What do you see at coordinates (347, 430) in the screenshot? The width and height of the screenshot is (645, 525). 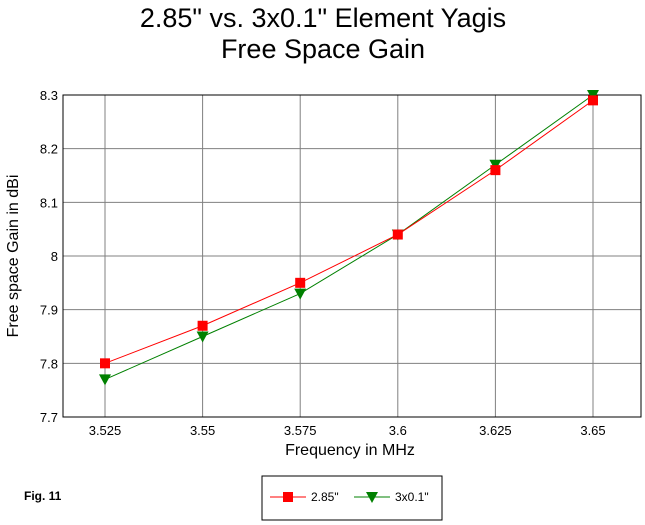 I see `x-axis-ticks: 3.525 3.55 3.575 3.6 3.625 3.65` at bounding box center [347, 430].